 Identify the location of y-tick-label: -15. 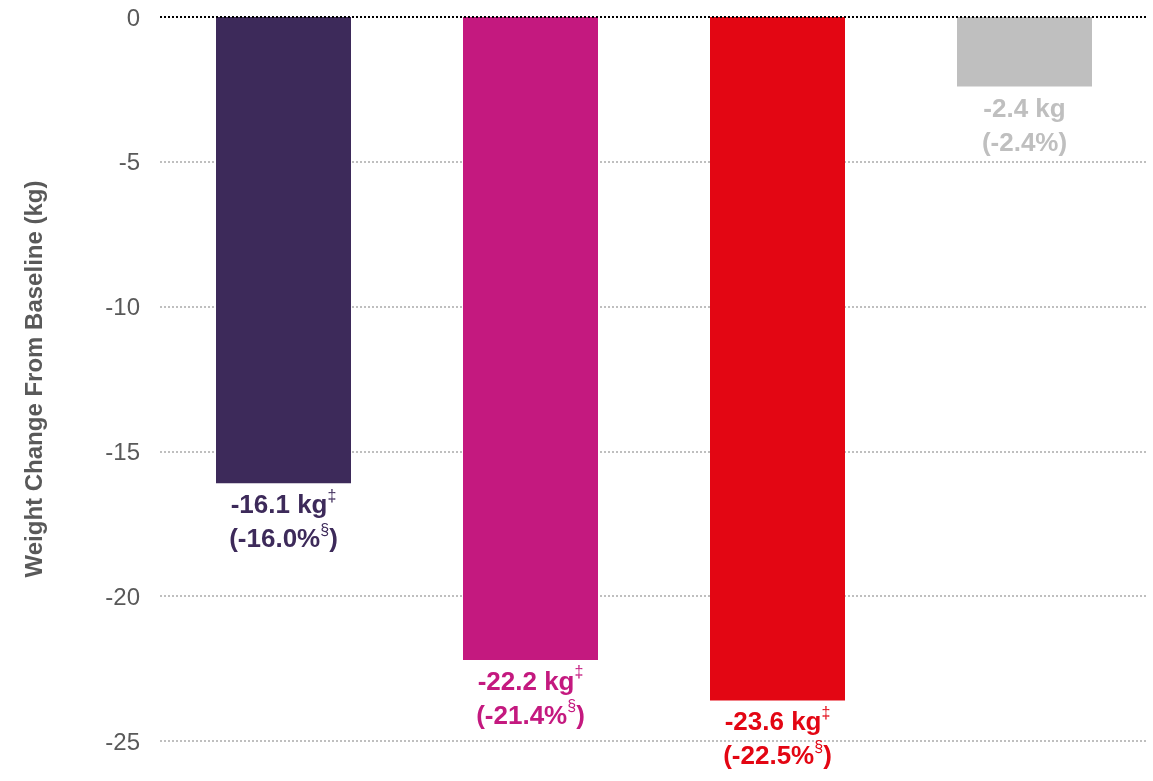
(122, 451).